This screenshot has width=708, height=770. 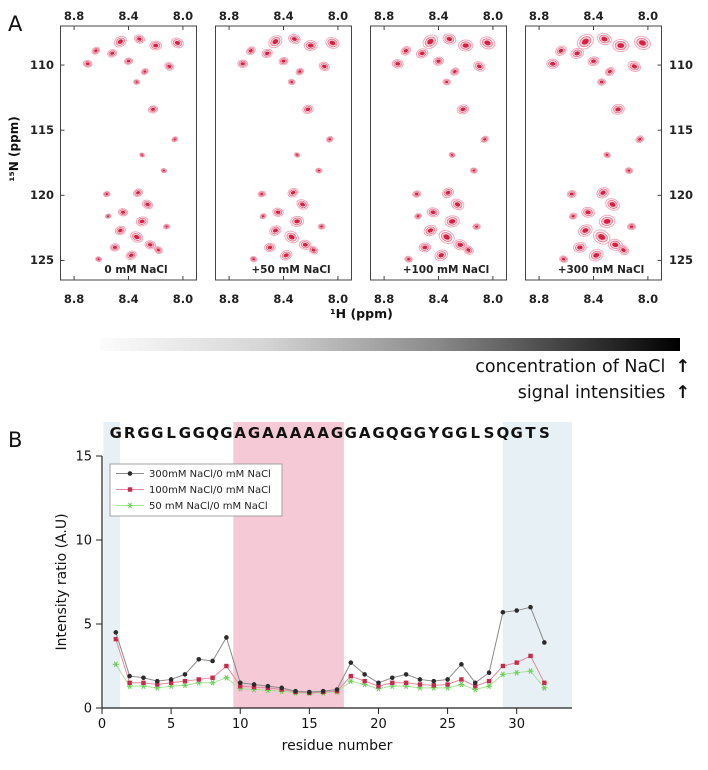 What do you see at coordinates (516, 724) in the screenshot?
I see `x-tick-label: 30` at bounding box center [516, 724].